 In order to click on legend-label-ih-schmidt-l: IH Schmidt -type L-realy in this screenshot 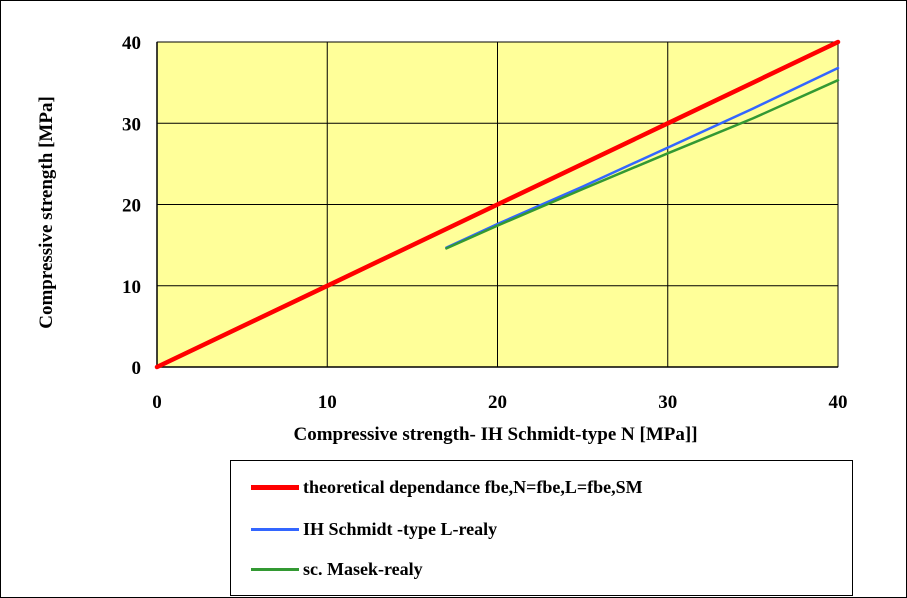, I will do `click(400, 528)`.